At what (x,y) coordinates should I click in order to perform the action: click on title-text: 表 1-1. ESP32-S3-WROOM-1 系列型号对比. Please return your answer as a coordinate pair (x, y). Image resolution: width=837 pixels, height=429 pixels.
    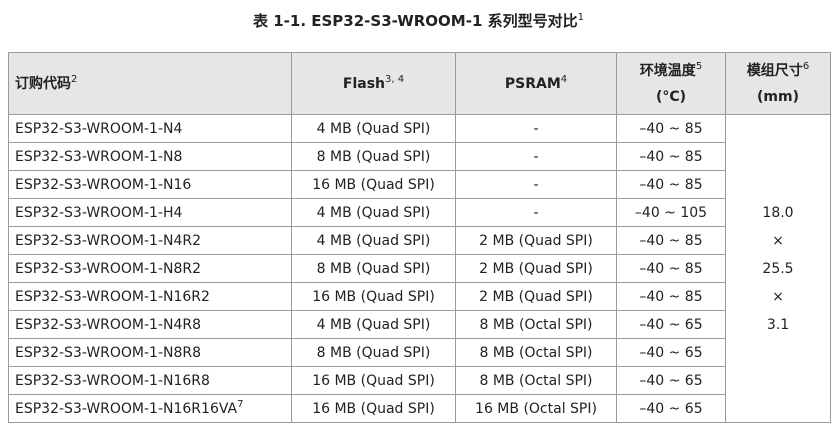
    Looking at the image, I should click on (415, 21).